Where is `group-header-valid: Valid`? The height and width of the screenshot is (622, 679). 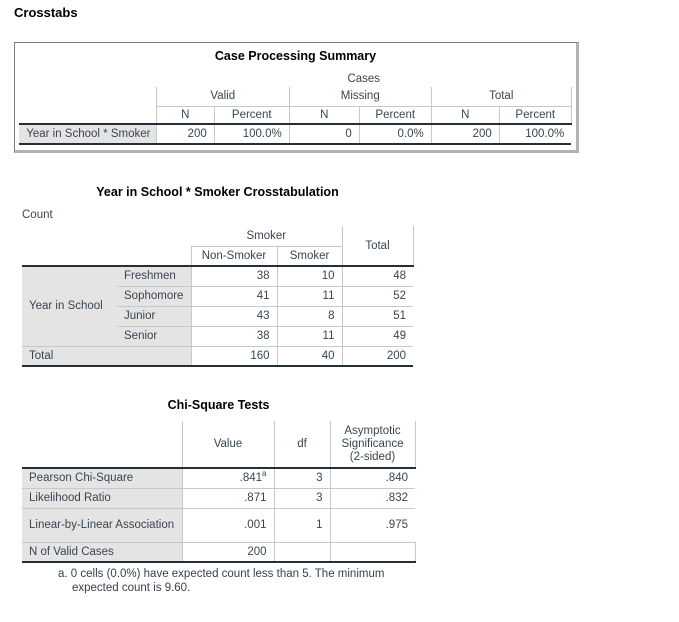 group-header-valid: Valid is located at coordinates (222, 97).